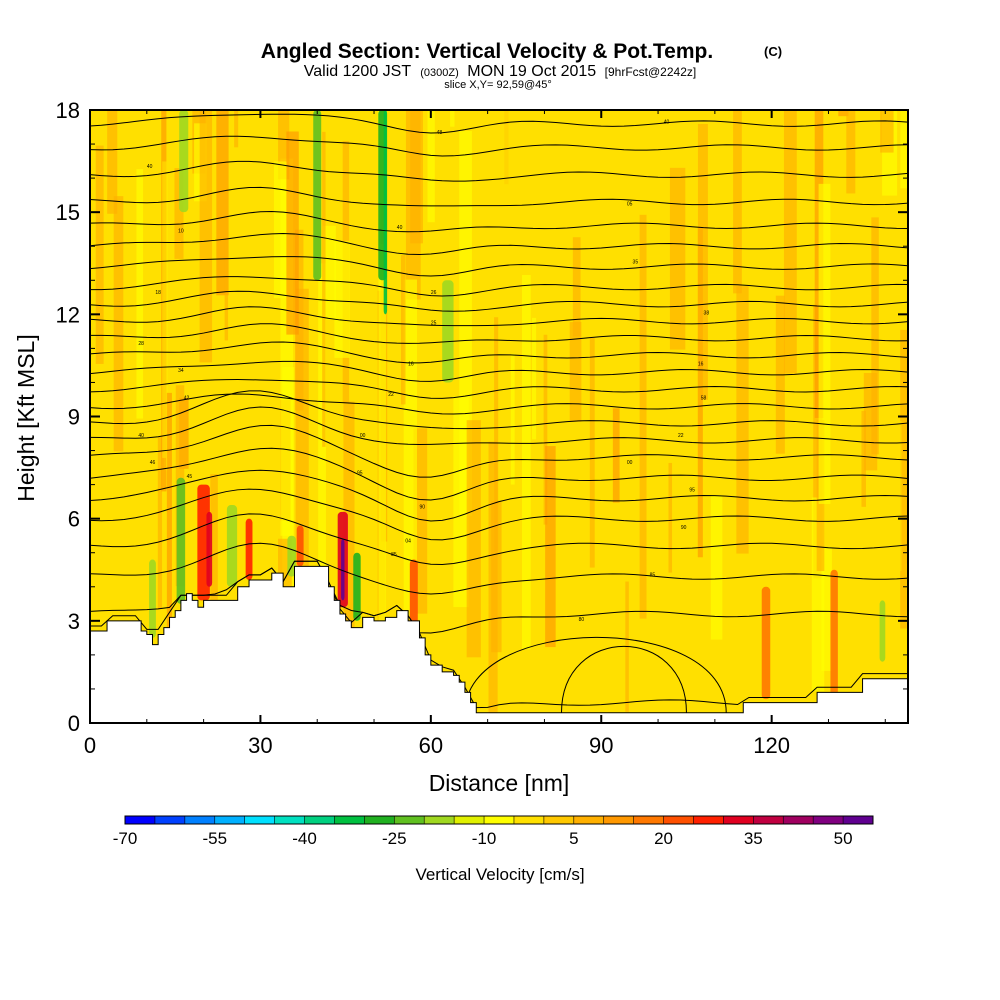 This screenshot has height=1000, width=1000. I want to click on subtitle-valid: Valid 1200 JST, so click(358, 71).